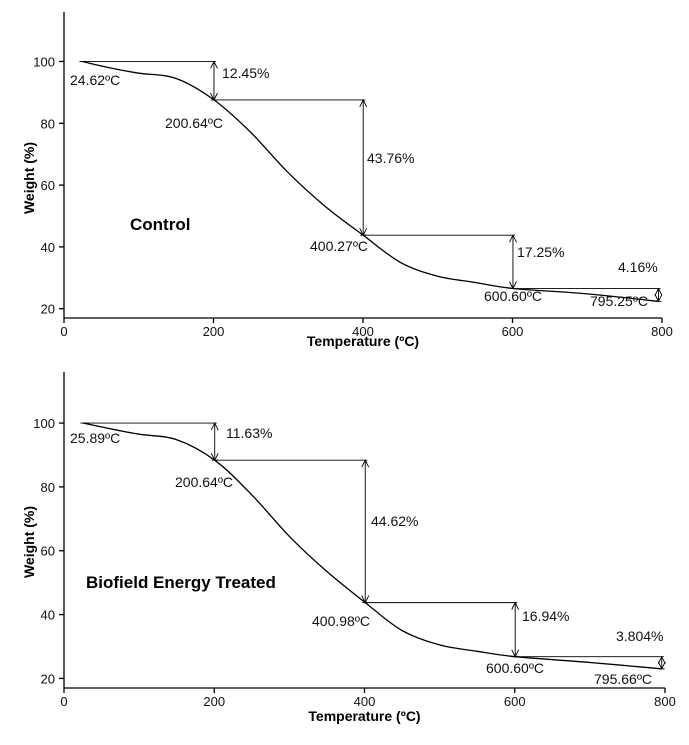  I want to click on chart1-y-tick-label: 80, so click(48, 123).